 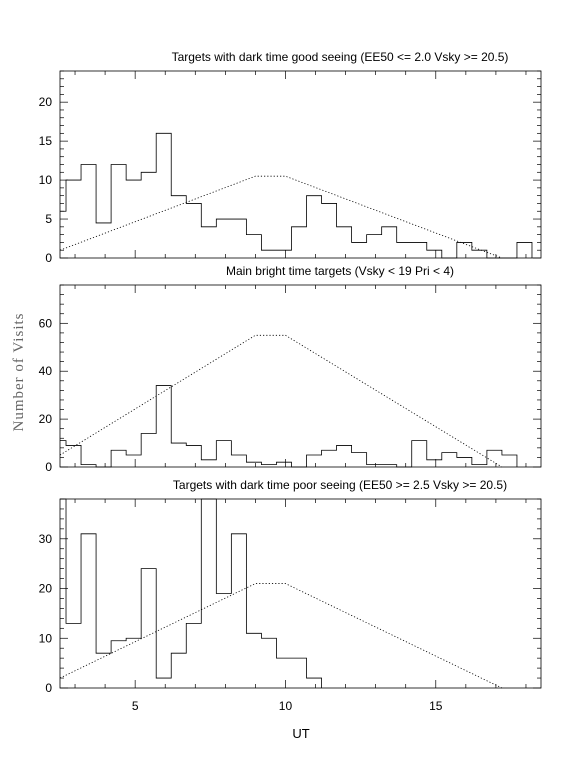 I want to click on y-tick-label: 15, so click(x=46, y=141).